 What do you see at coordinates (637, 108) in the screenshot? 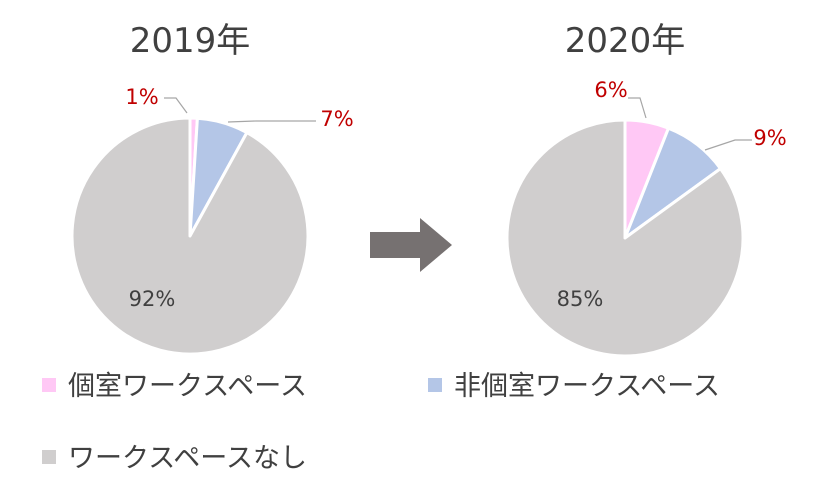
I see `leader-line-2020-private` at bounding box center [637, 108].